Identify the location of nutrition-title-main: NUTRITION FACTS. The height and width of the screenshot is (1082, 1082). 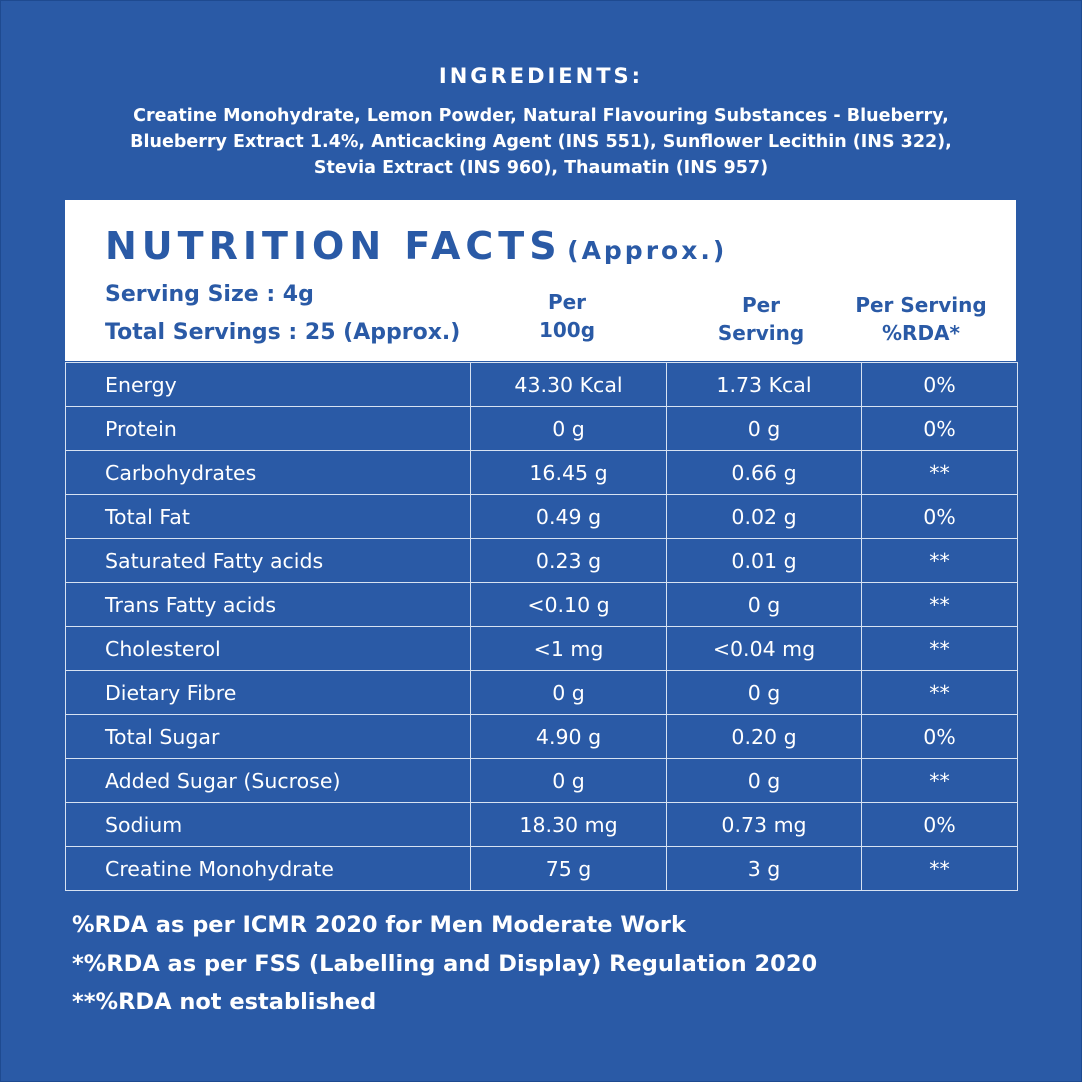
(333, 246).